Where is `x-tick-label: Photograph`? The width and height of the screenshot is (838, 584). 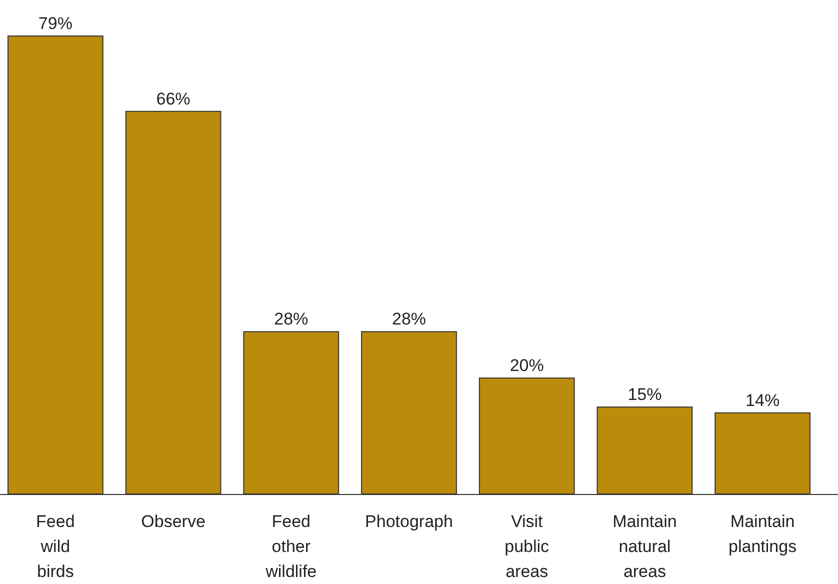 x-tick-label: Photograph is located at coordinates (409, 521).